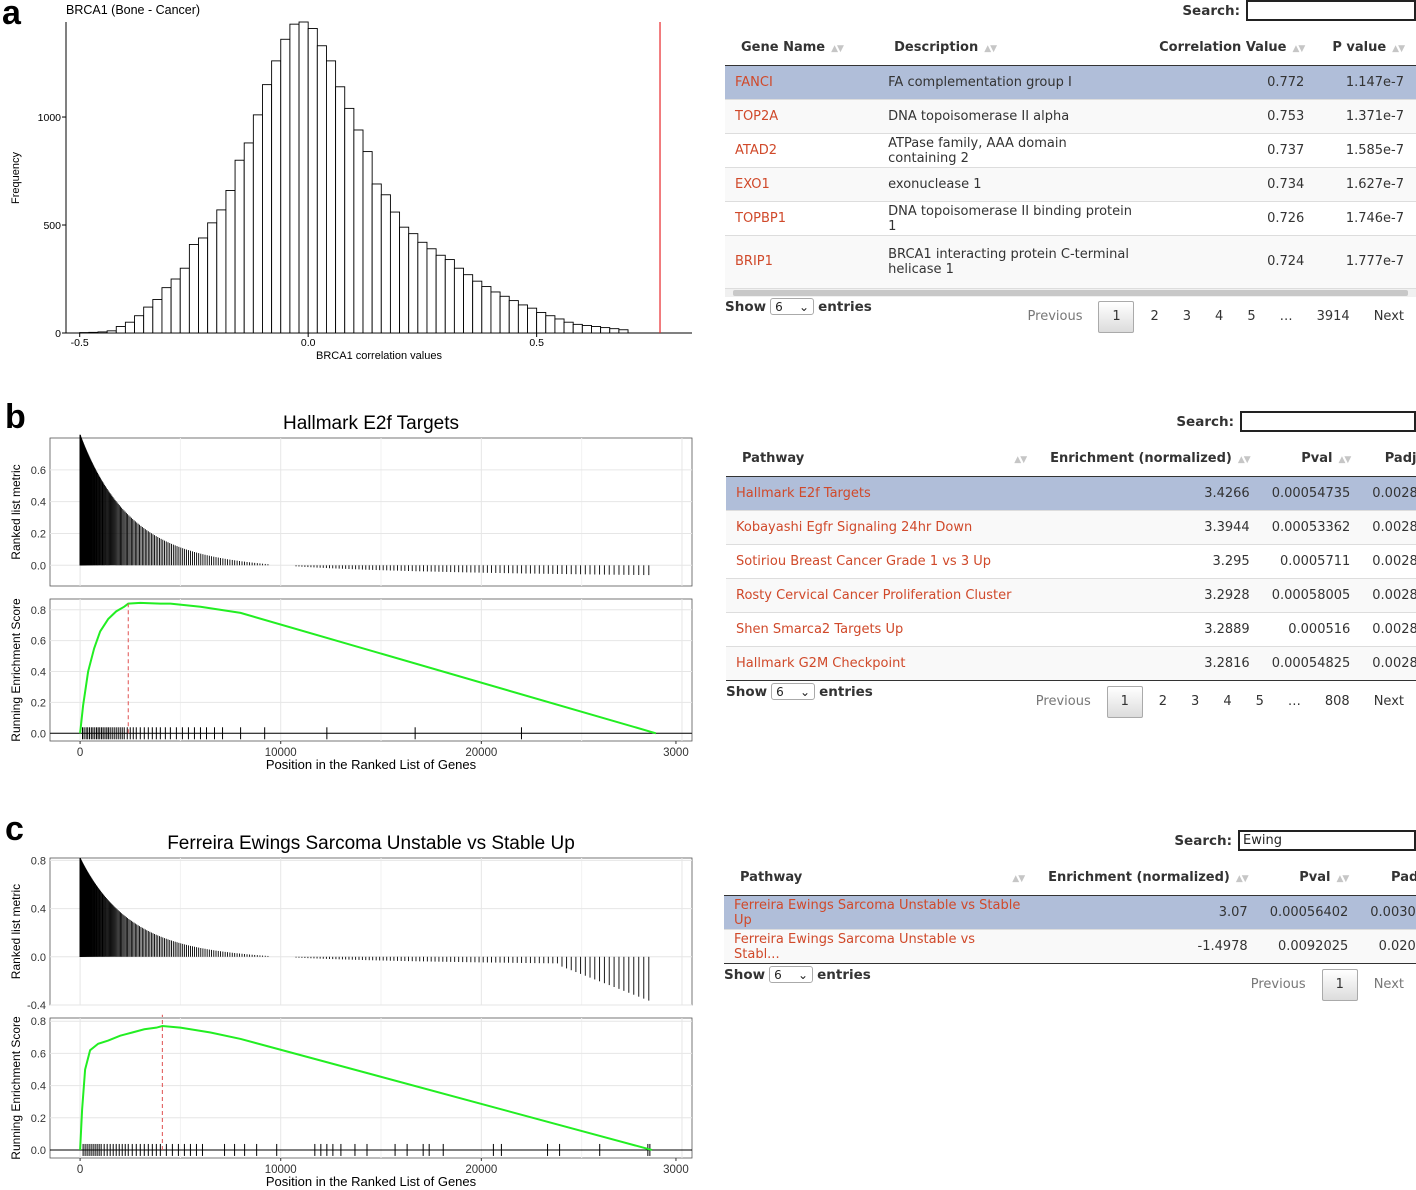 This screenshot has height=1190, width=1416. I want to click on x-tick-label: 10000, so click(281, 1170).